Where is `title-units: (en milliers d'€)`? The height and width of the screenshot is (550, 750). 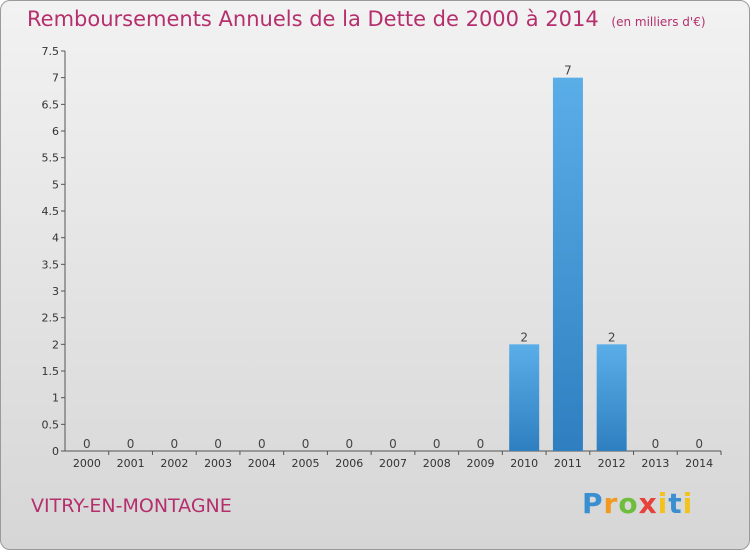 title-units: (en milliers d'€) is located at coordinates (658, 22).